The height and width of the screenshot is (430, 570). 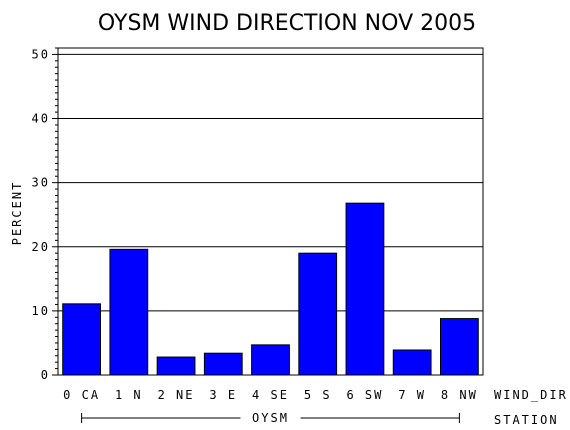 I want to click on y-tick-label: 30, so click(x=41, y=183).